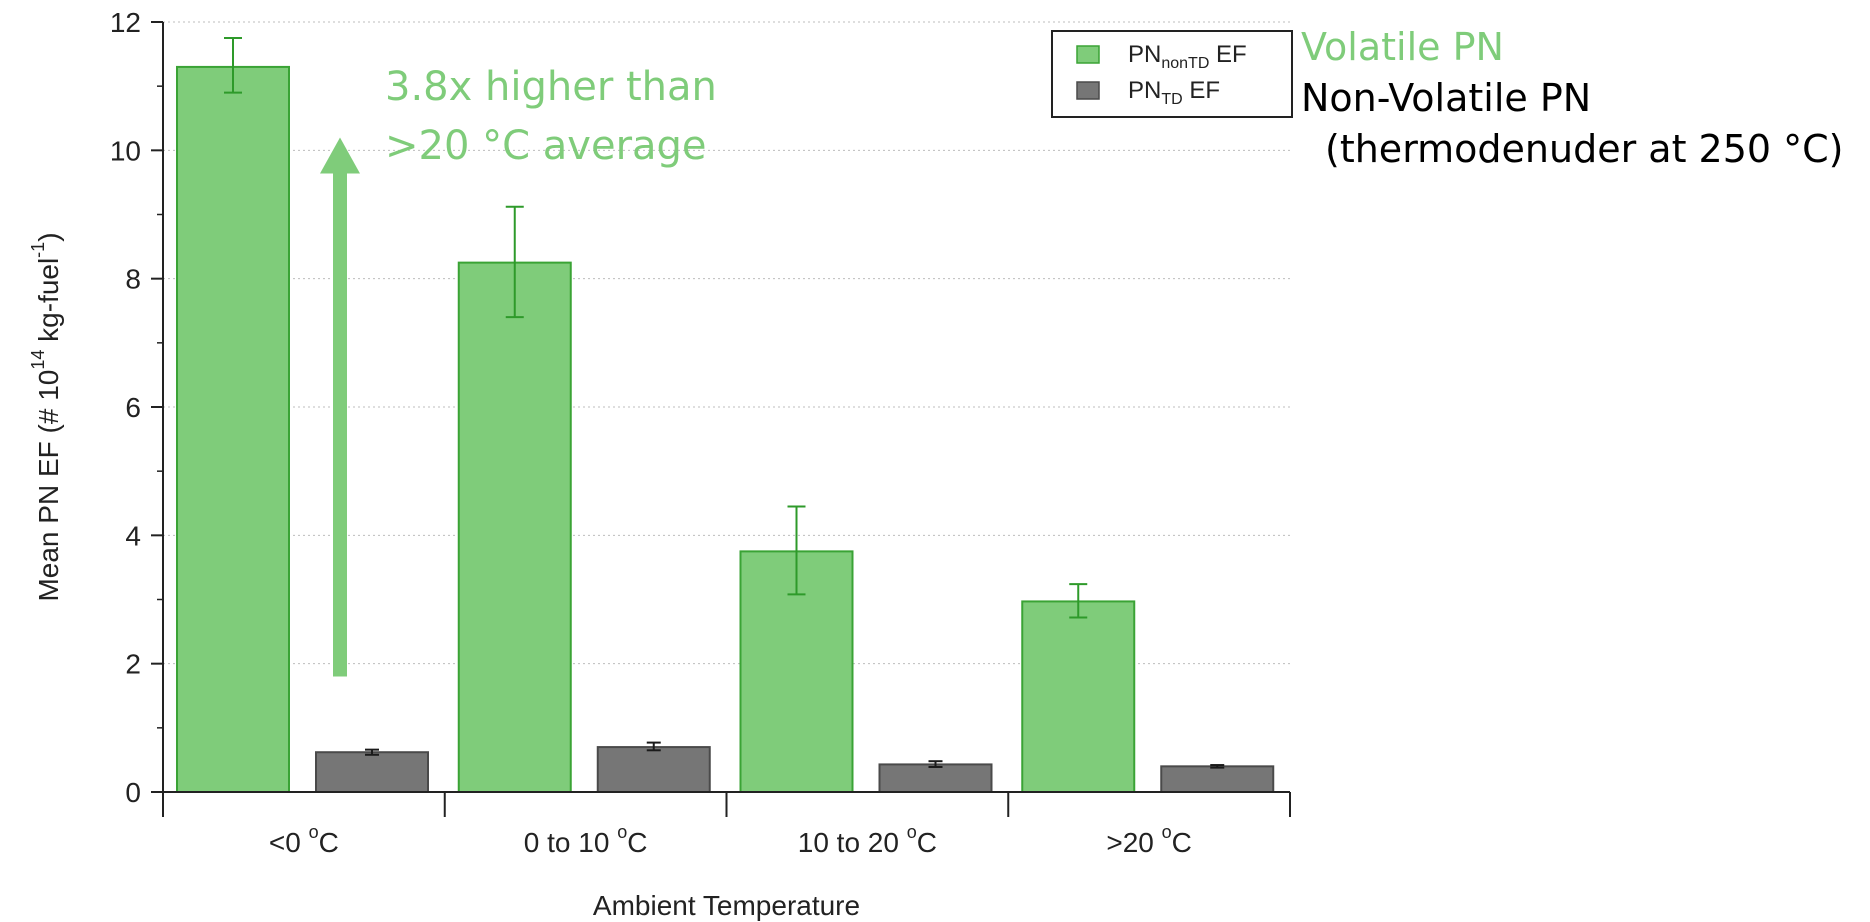 The image size is (1870, 922). Describe the element at coordinates (133, 664) in the screenshot. I see `y-tick-label: 2` at that location.